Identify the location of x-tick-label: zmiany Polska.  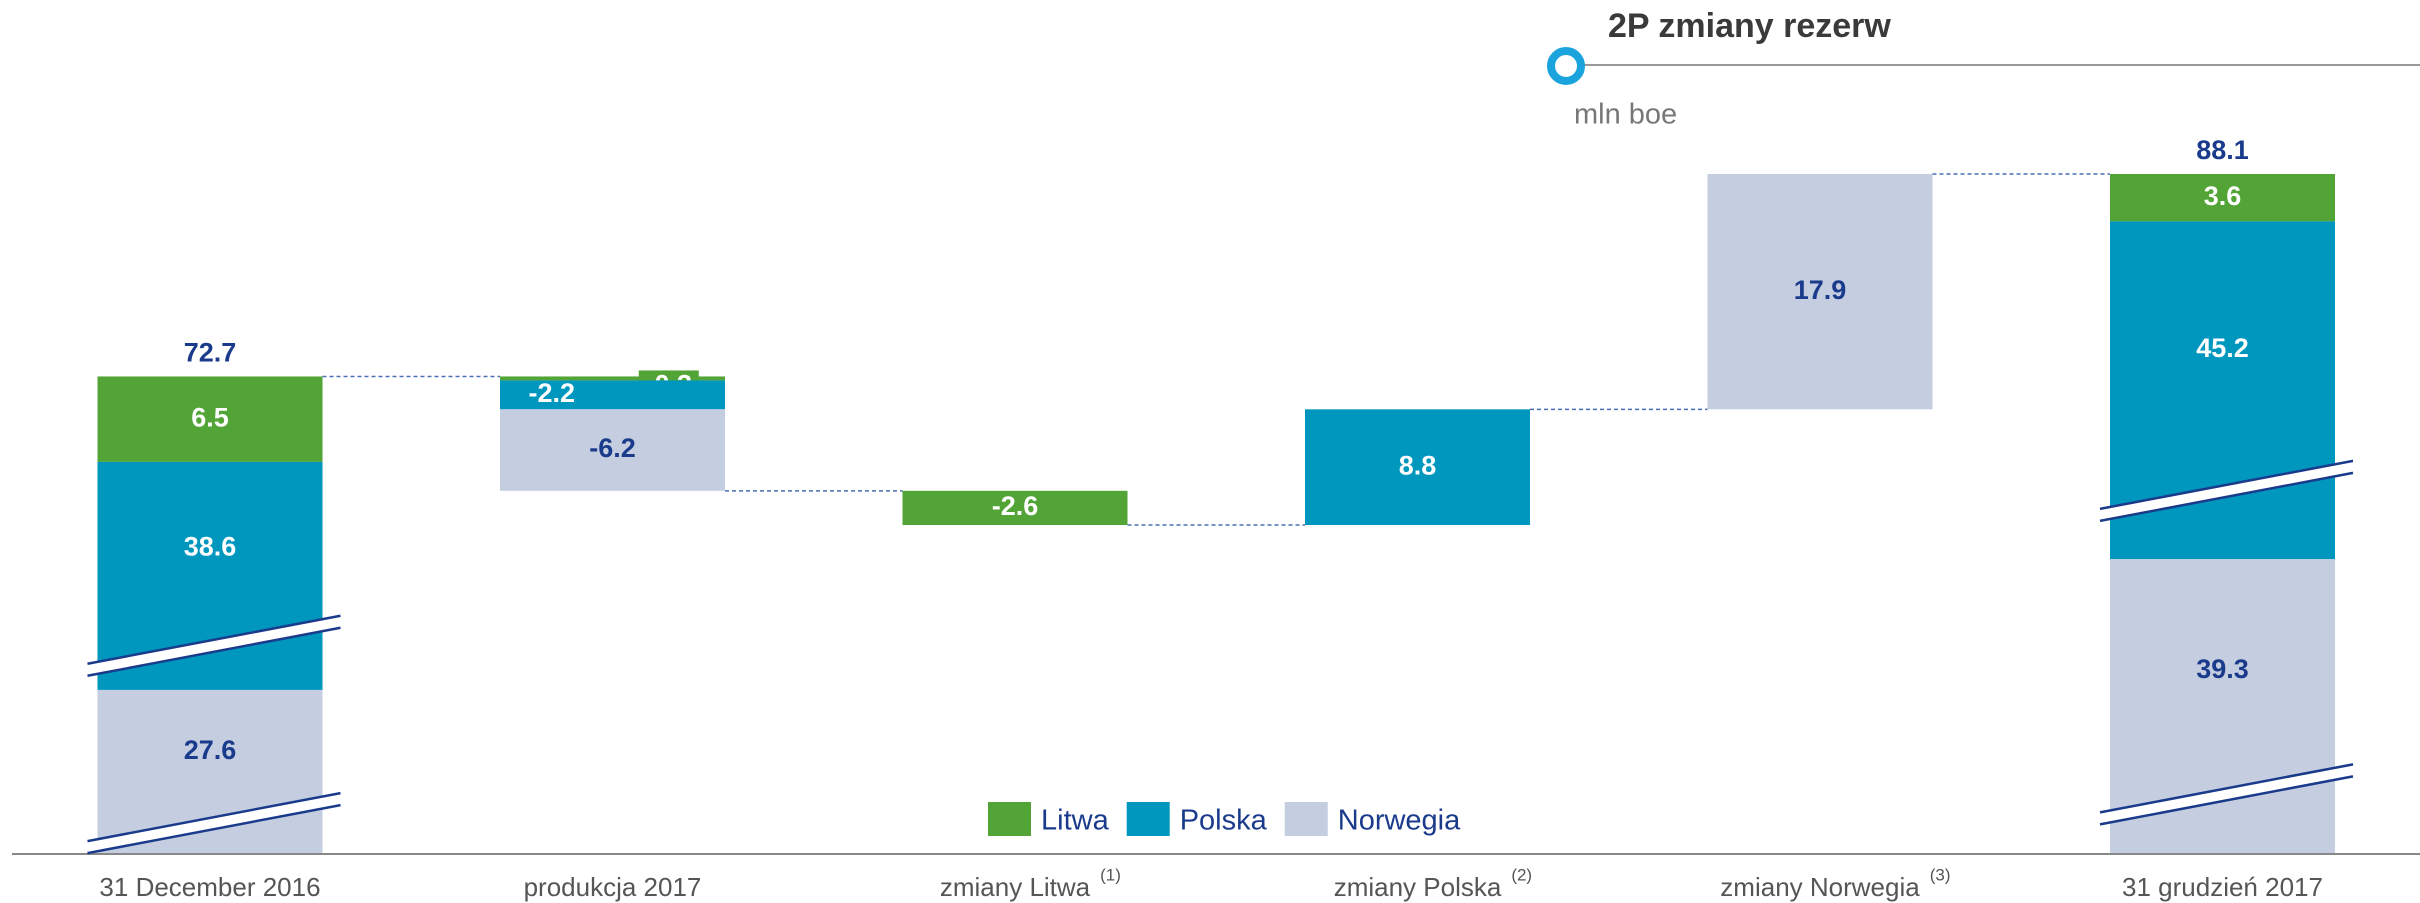
(1418, 887).